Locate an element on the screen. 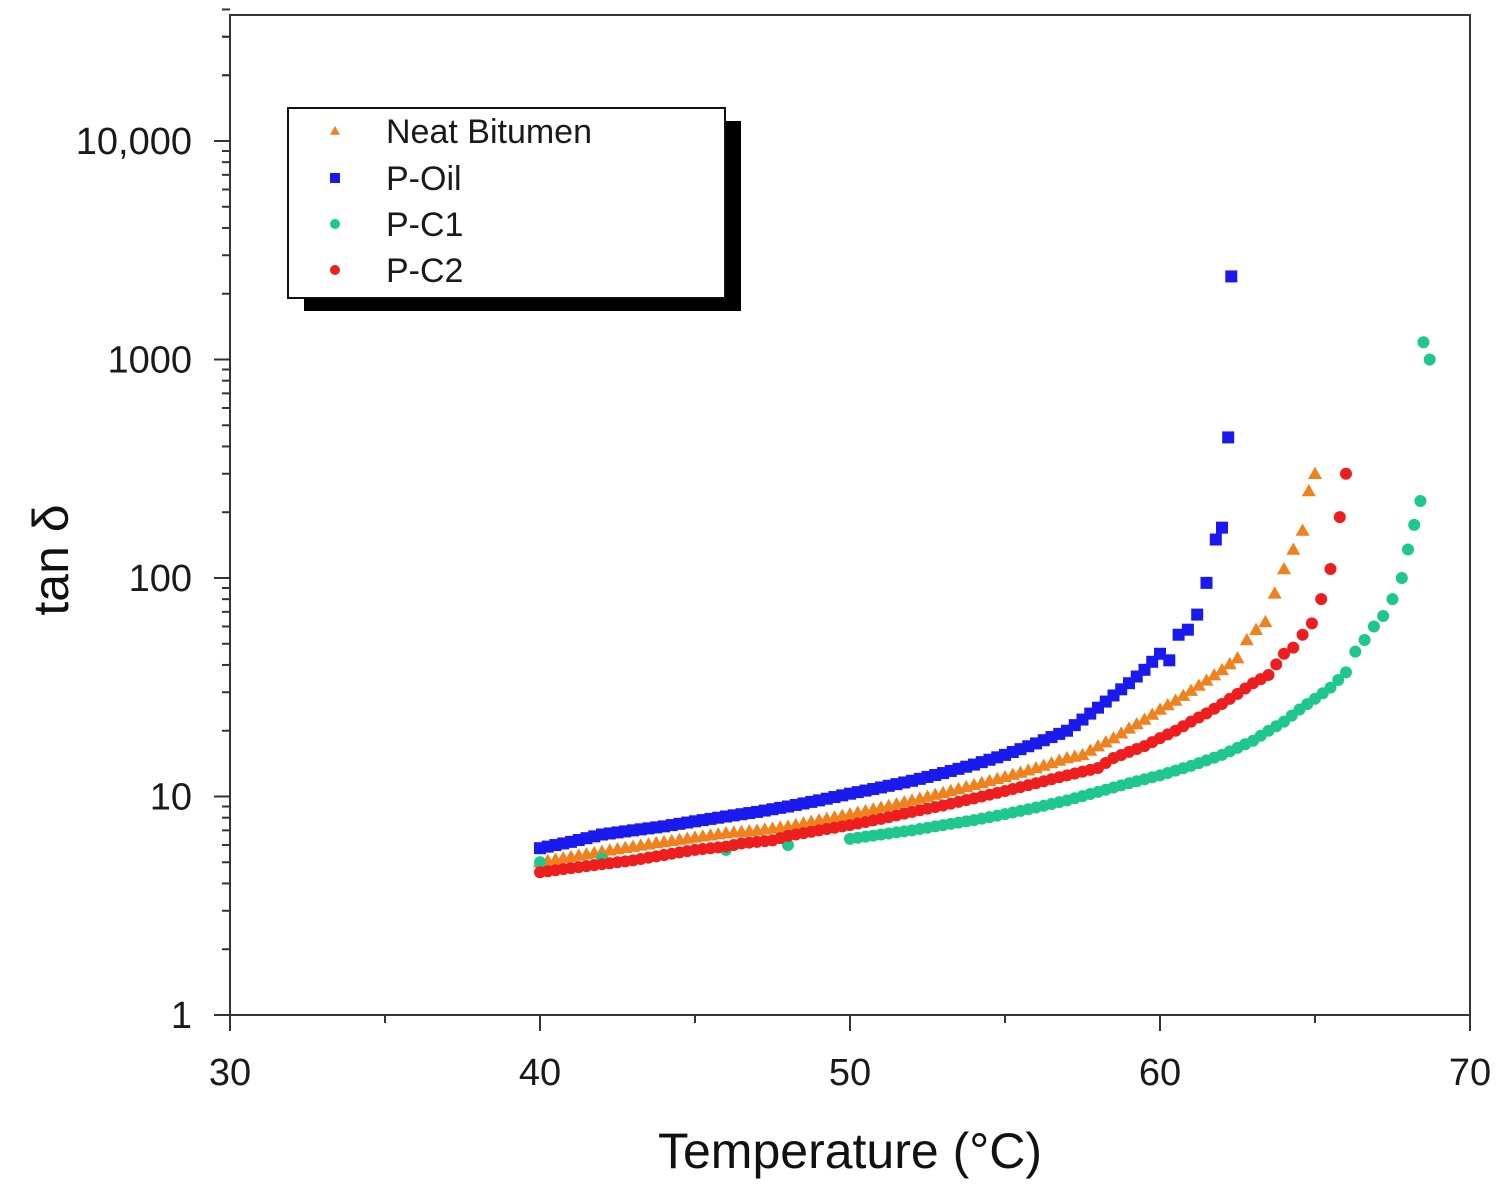 The image size is (1512, 1197). y-tick-label: 1000 is located at coordinates (149, 361).